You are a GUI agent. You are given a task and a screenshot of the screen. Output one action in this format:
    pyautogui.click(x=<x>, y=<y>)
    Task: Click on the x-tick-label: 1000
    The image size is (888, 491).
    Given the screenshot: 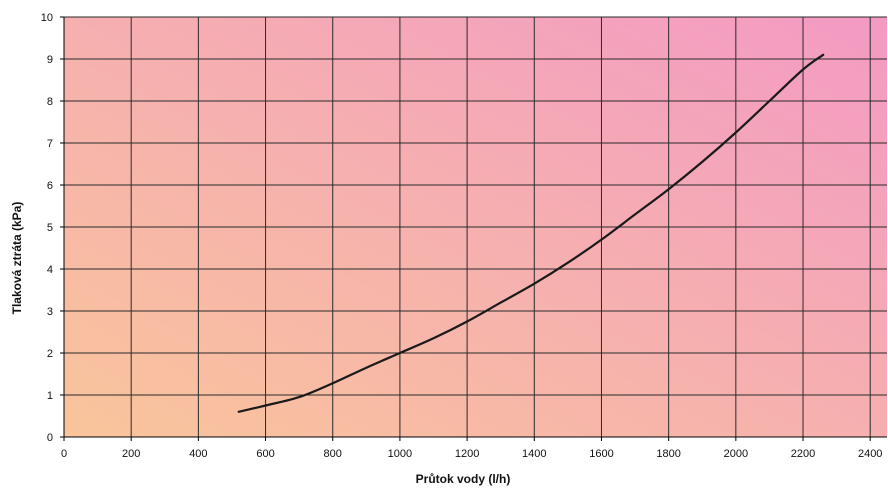 What is the action you would take?
    pyautogui.click(x=400, y=454)
    